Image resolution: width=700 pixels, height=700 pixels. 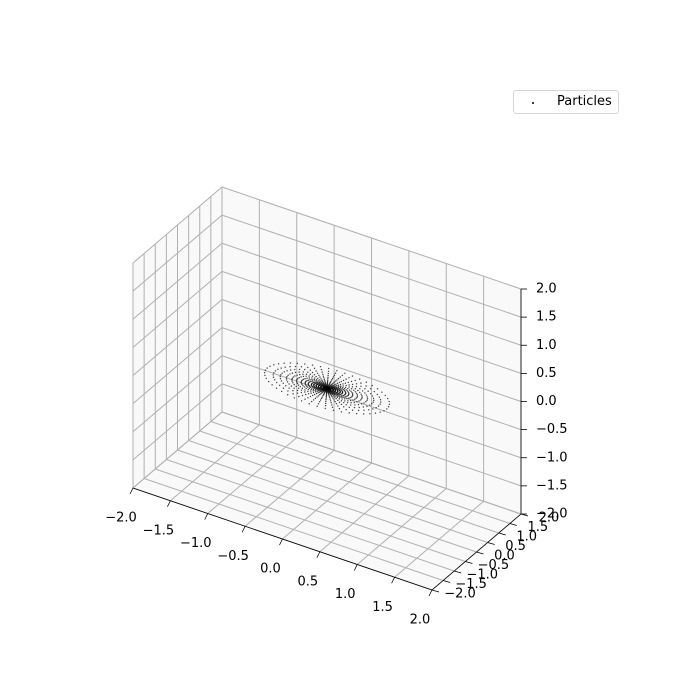 I want to click on x-tick, so click(x=206, y=516).